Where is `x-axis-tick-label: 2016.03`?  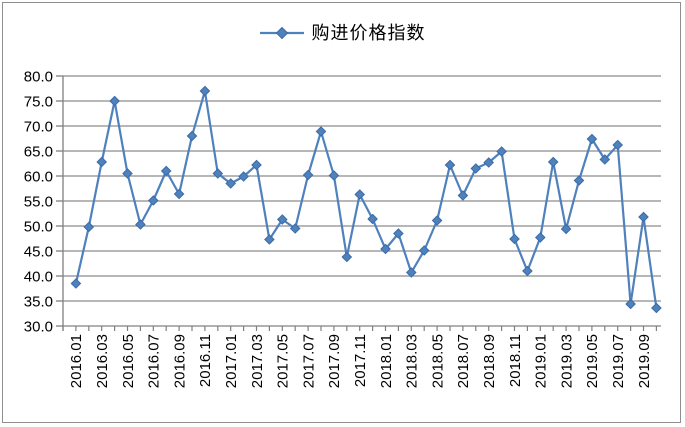
x-axis-tick-label: 2016.03 is located at coordinates (102, 361).